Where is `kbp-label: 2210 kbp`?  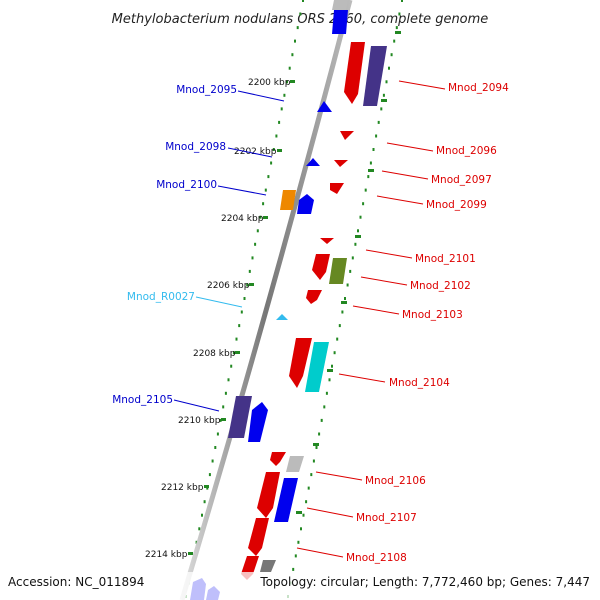 kbp-label: 2210 kbp is located at coordinates (199, 421).